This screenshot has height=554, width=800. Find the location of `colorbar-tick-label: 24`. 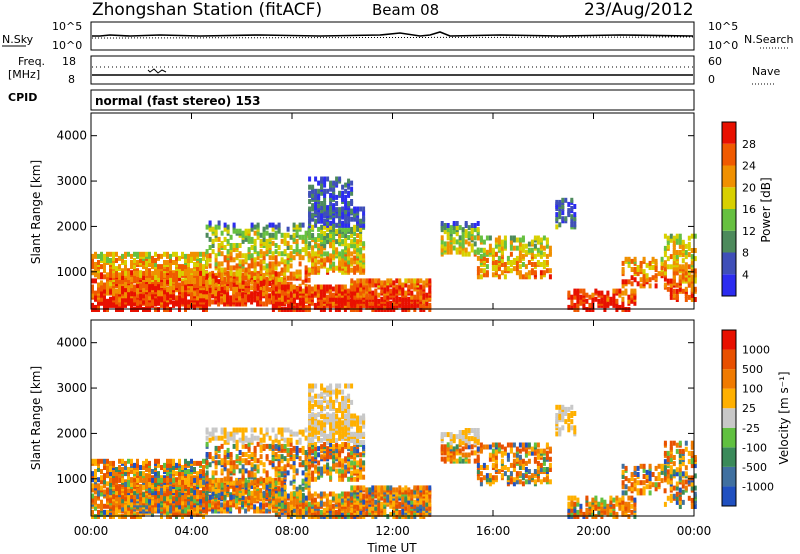

colorbar-tick-label: 24 is located at coordinates (749, 166).